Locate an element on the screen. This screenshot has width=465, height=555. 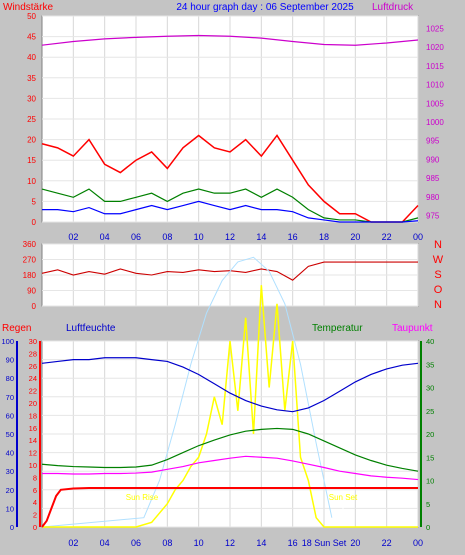
rain-y-tick: 28 is located at coordinates (33, 353).